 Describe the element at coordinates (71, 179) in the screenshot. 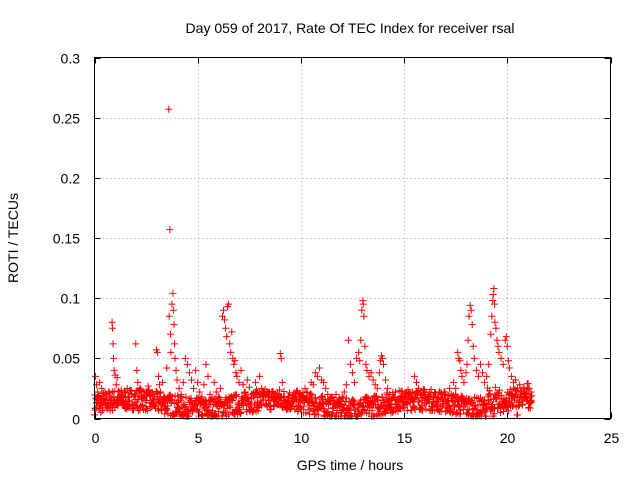

I see `y-tick-label: 0.2` at that location.